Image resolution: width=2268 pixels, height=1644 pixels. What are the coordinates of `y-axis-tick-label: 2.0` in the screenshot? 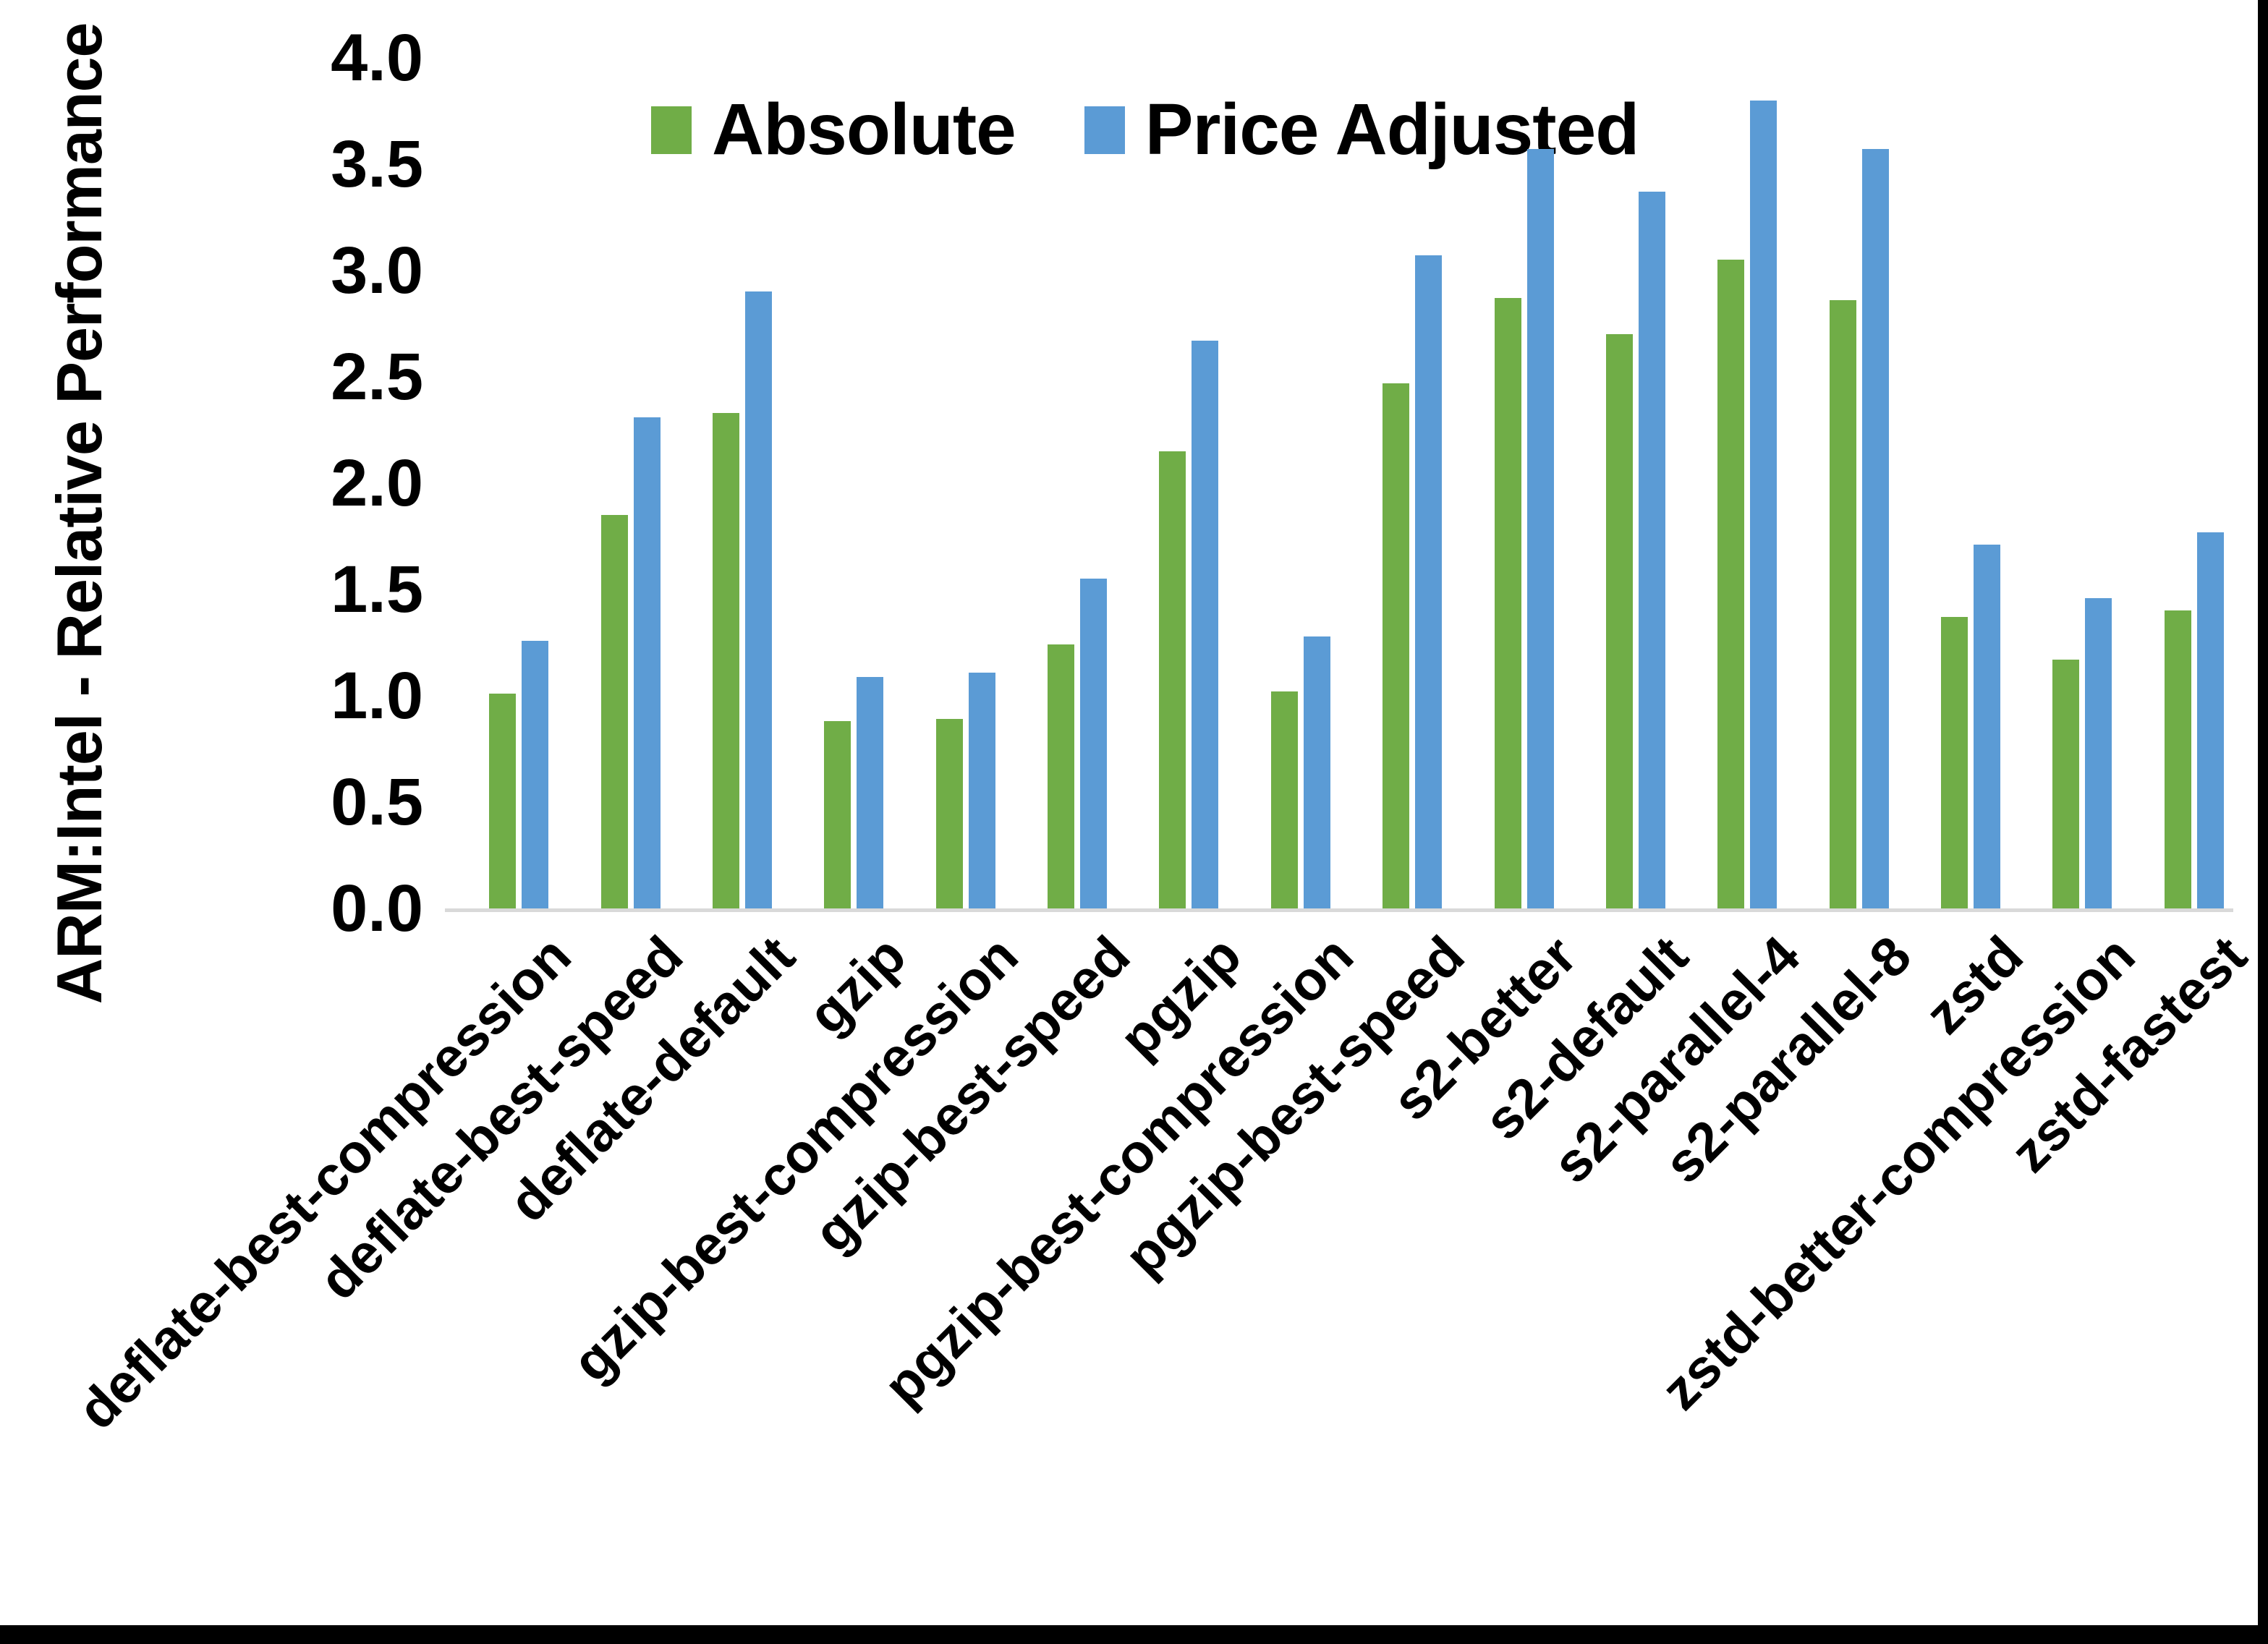 It's located at (377, 483).